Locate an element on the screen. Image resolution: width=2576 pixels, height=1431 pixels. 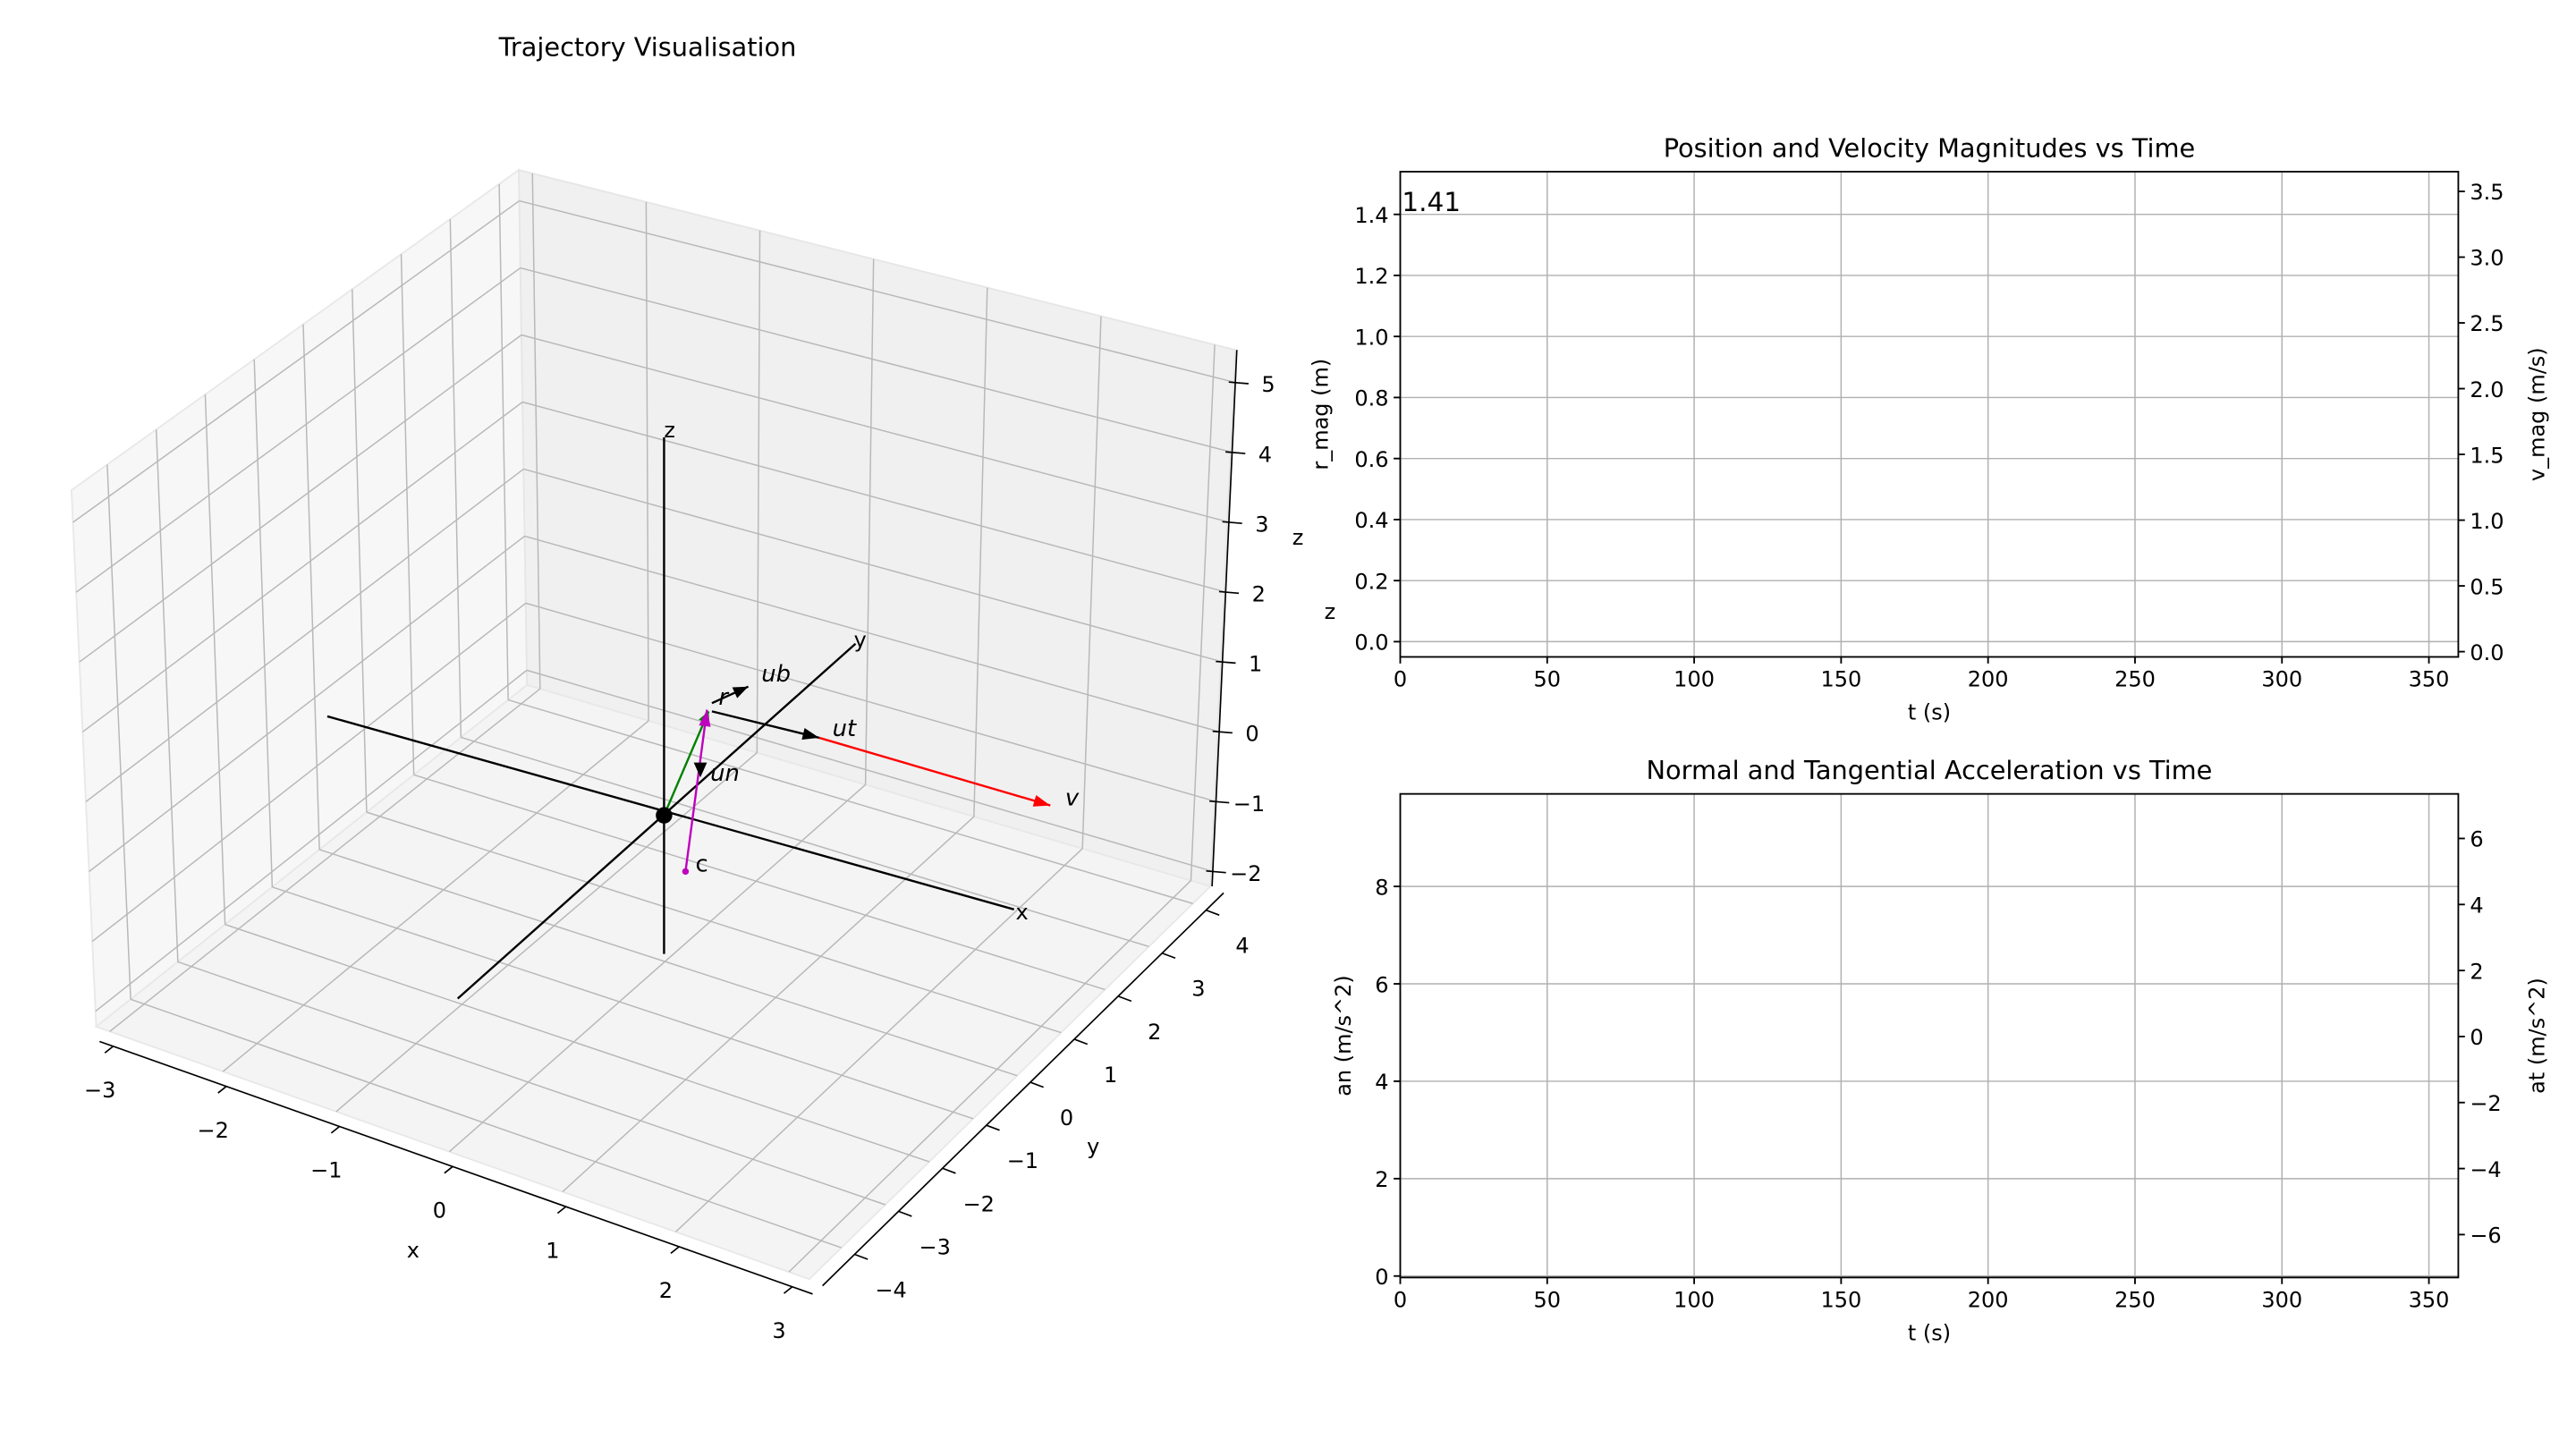
axes-frame is located at coordinates (1929, 415).